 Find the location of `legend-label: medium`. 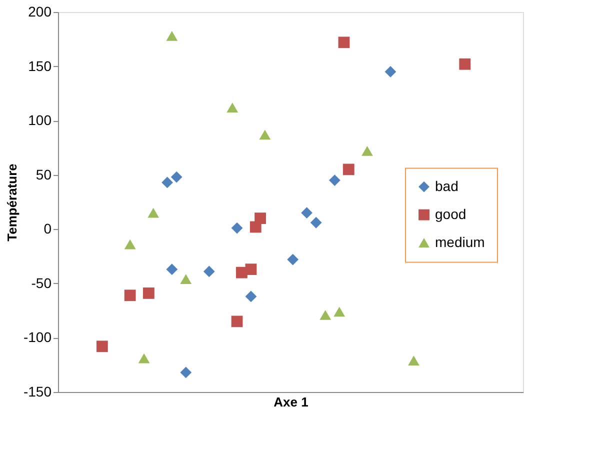

legend-label: medium is located at coordinates (460, 242).